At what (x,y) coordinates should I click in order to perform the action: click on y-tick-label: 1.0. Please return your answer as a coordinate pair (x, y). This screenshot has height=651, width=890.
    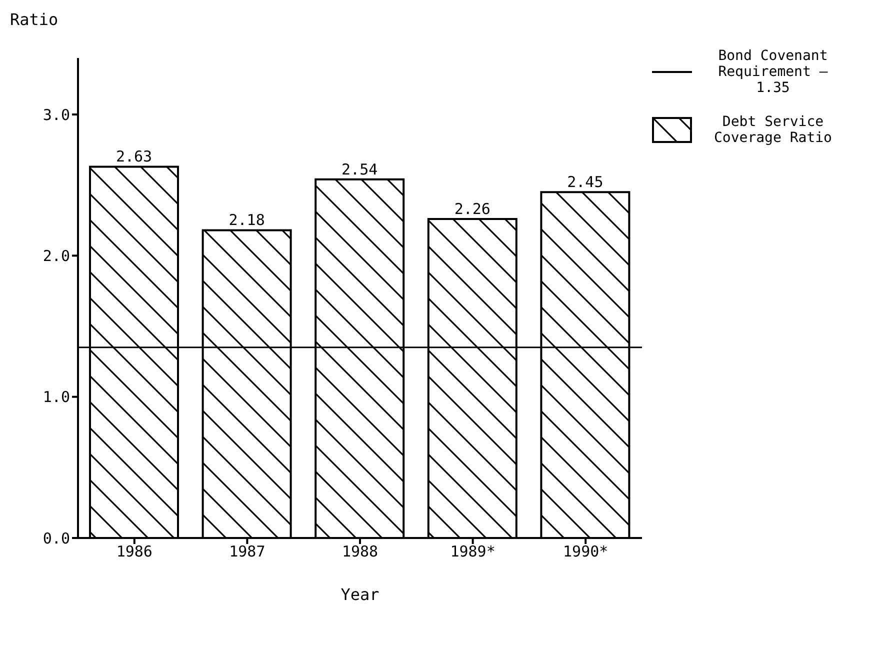
    Looking at the image, I should click on (56, 397).